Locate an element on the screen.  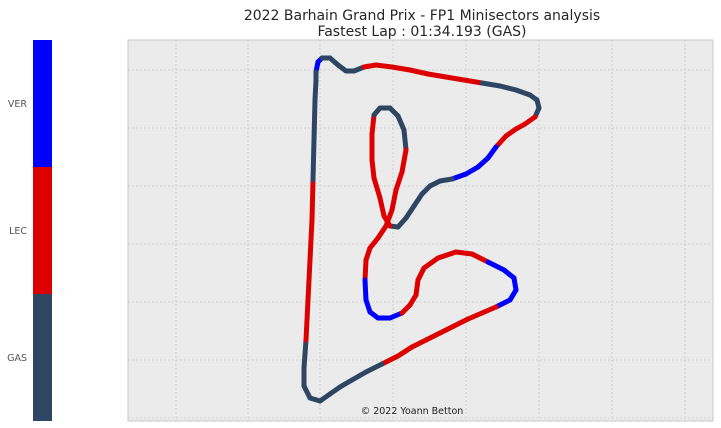
colorbar-label-ver: VER is located at coordinates (18, 104).